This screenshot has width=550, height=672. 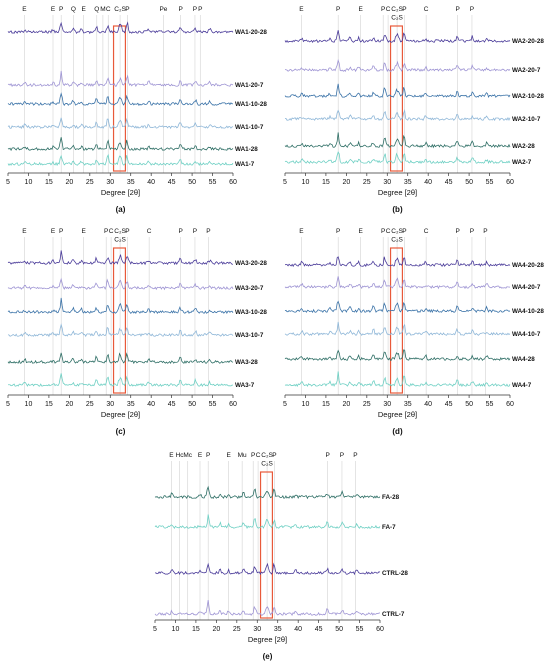 What do you see at coordinates (246, 362) in the screenshot?
I see `series-label: WA3-28` at bounding box center [246, 362].